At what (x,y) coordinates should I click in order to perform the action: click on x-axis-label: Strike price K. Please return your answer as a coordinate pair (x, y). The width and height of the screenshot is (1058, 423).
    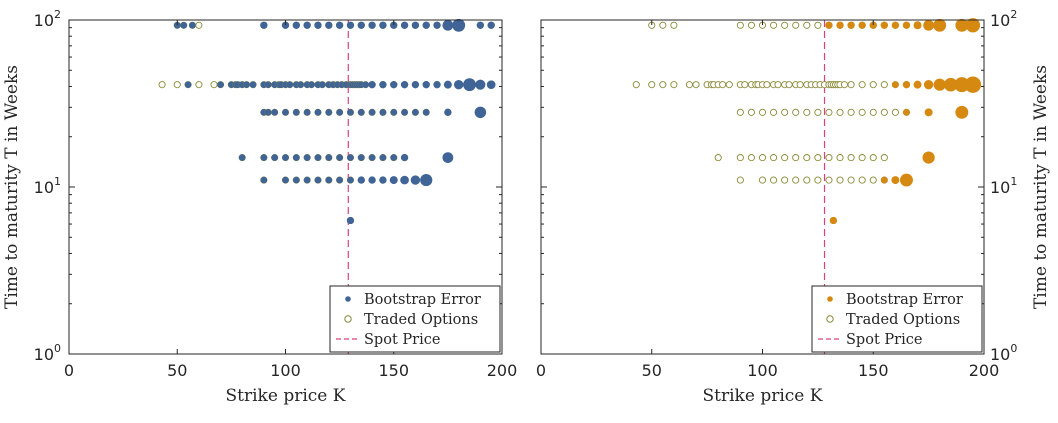
    Looking at the image, I should click on (286, 396).